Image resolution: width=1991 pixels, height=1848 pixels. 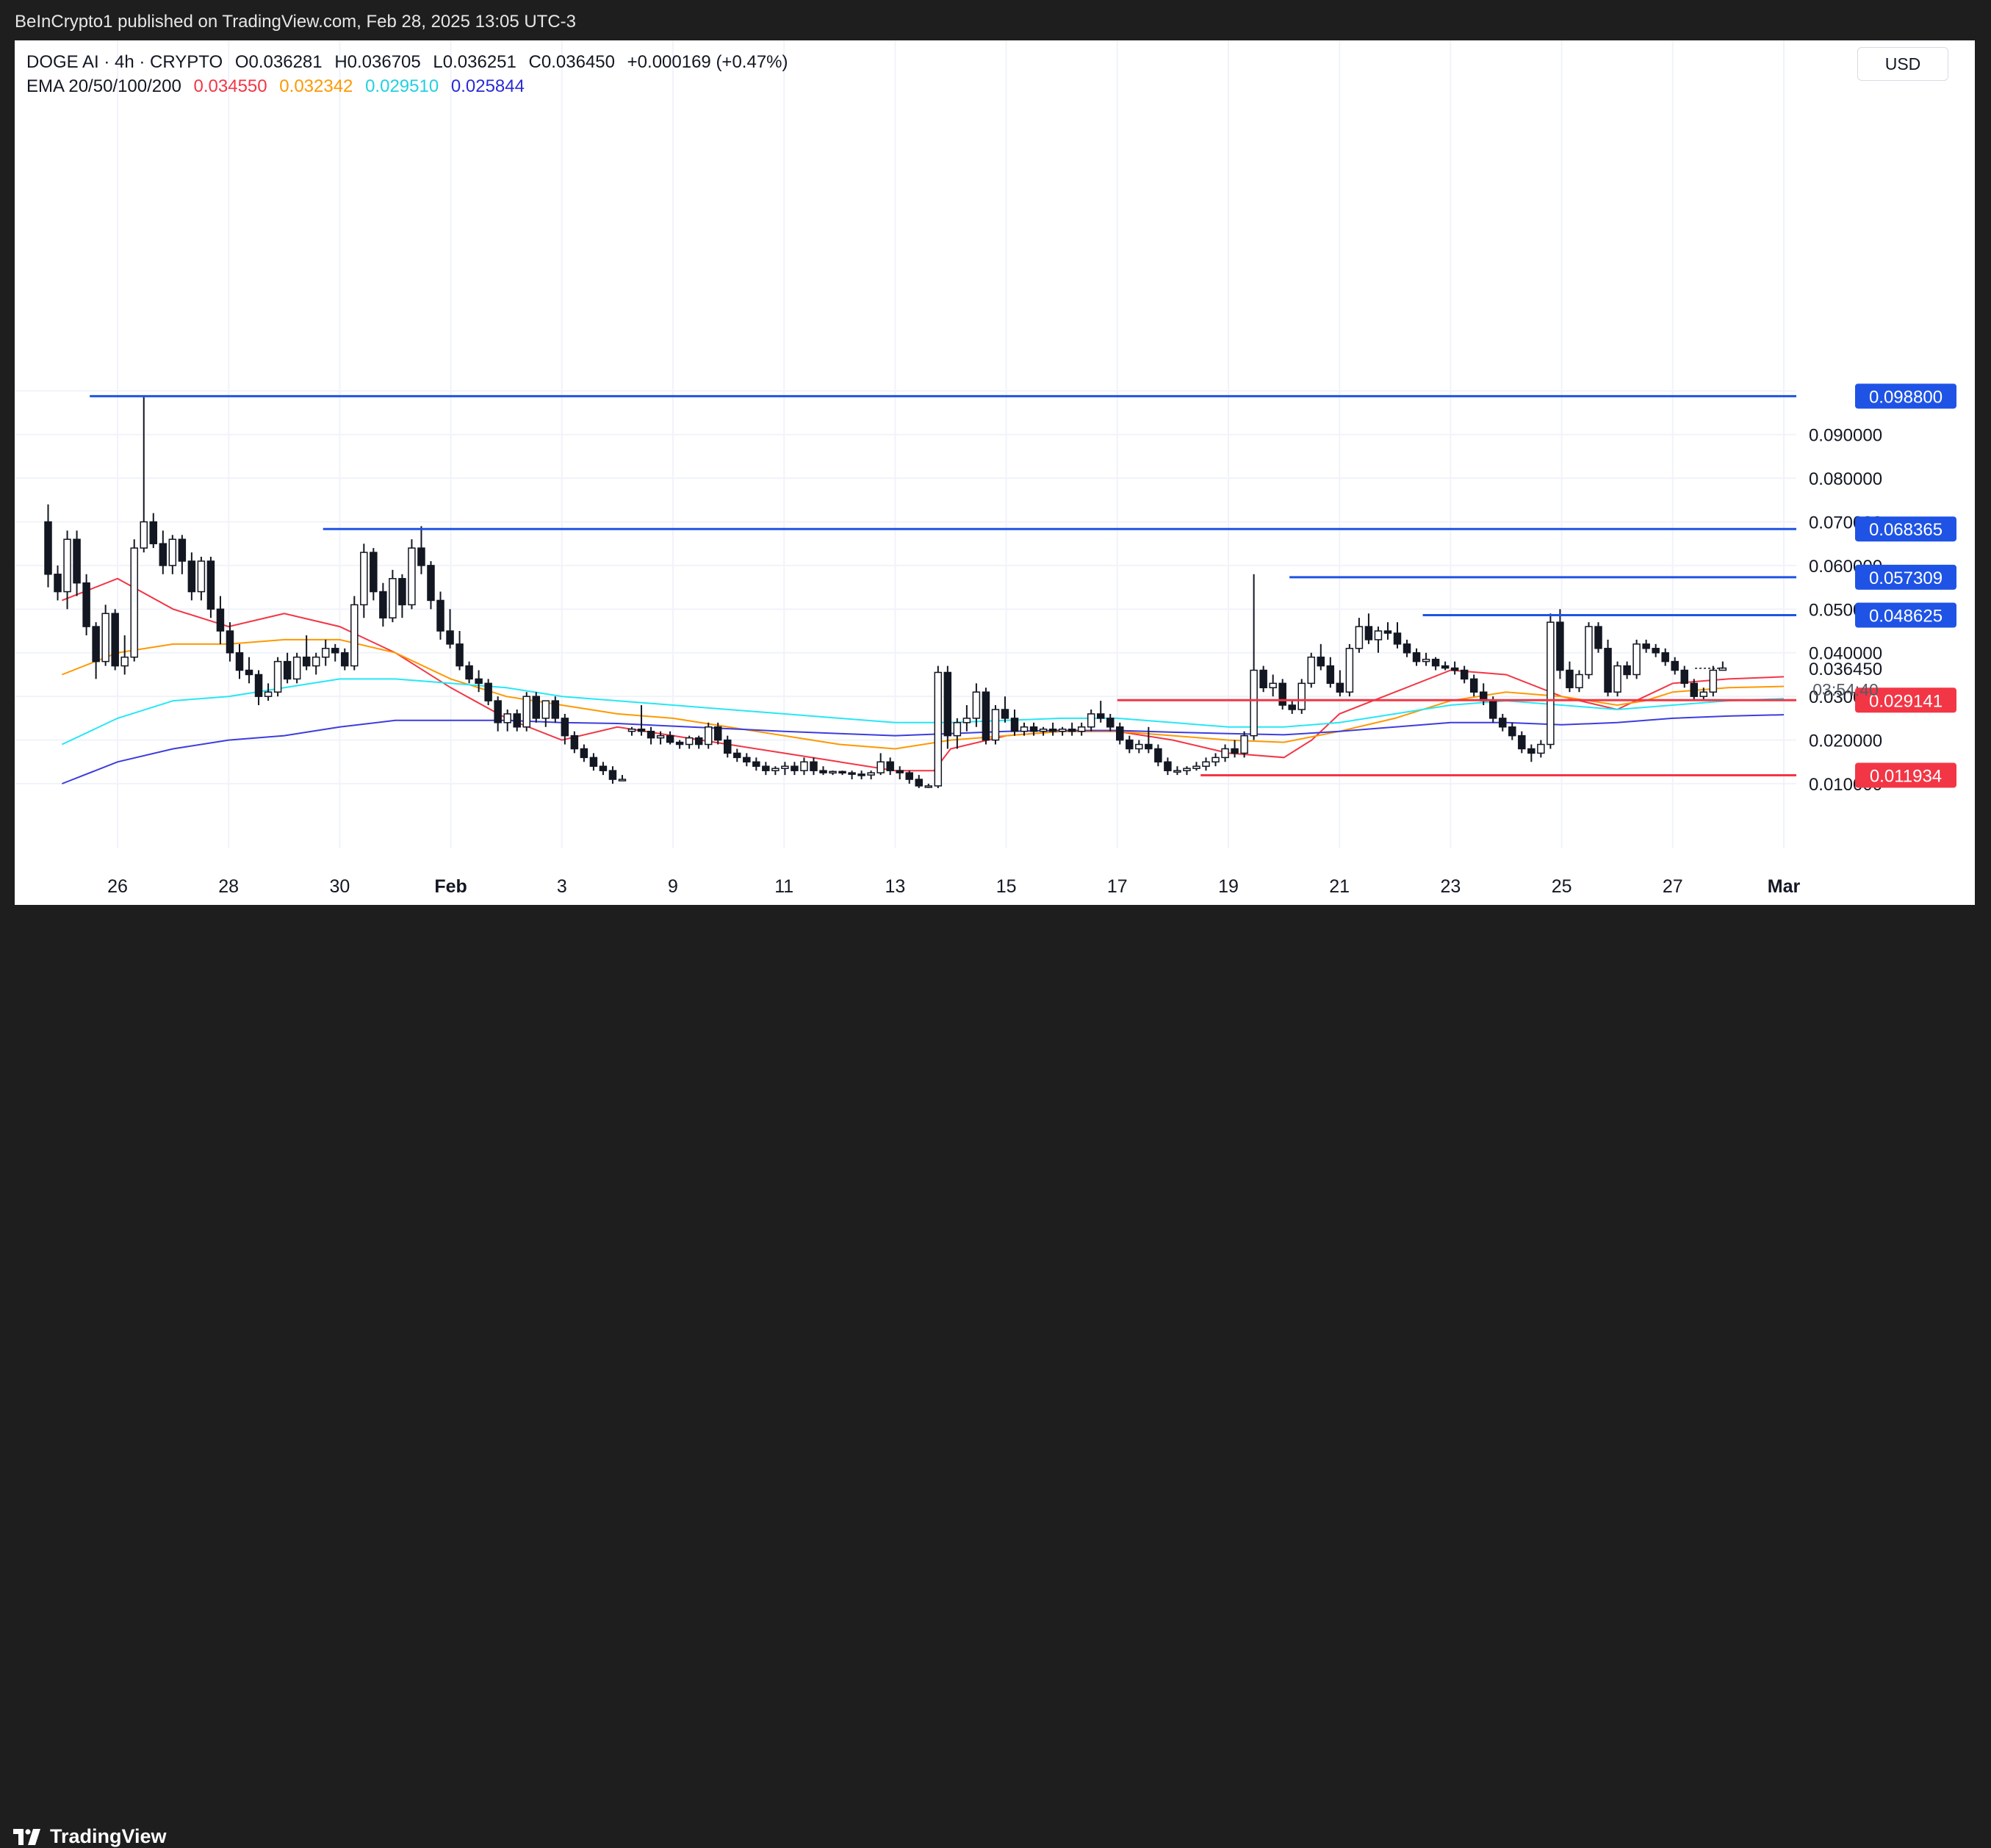 I want to click on level-price-label: 0.068365, so click(x=1906, y=530).